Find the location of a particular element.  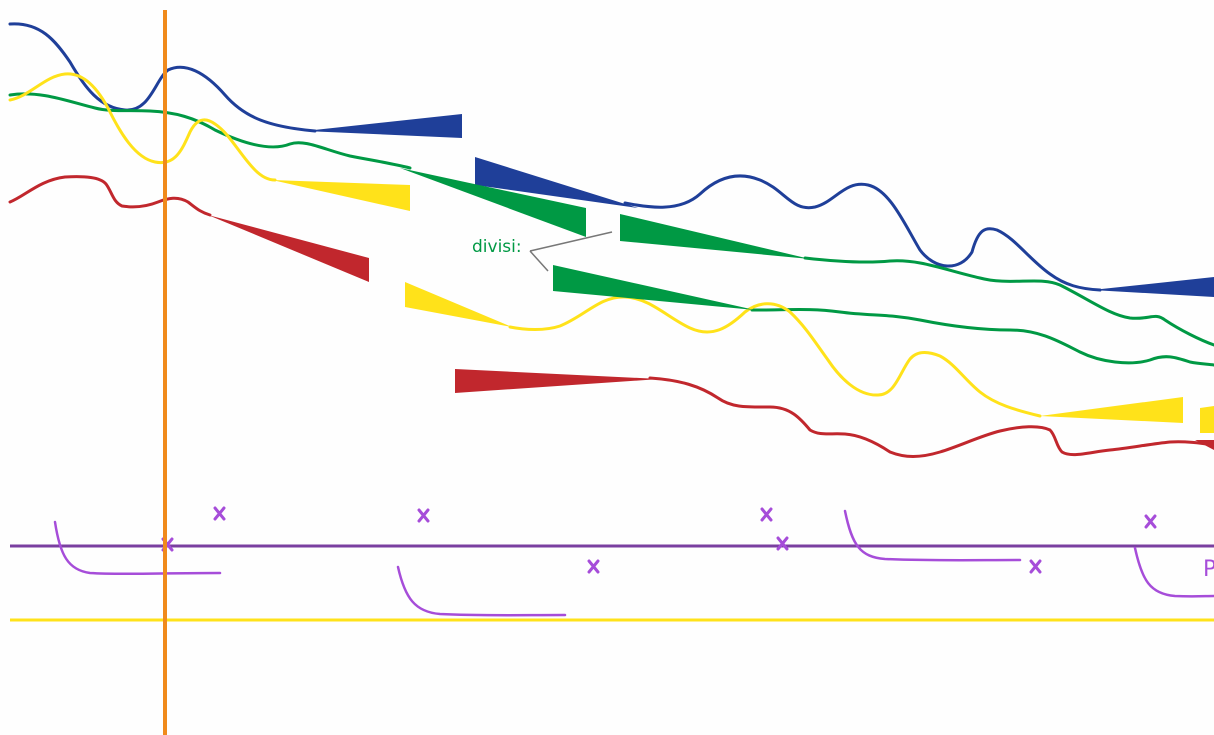

edge-label: P is located at coordinates (1208, 569).